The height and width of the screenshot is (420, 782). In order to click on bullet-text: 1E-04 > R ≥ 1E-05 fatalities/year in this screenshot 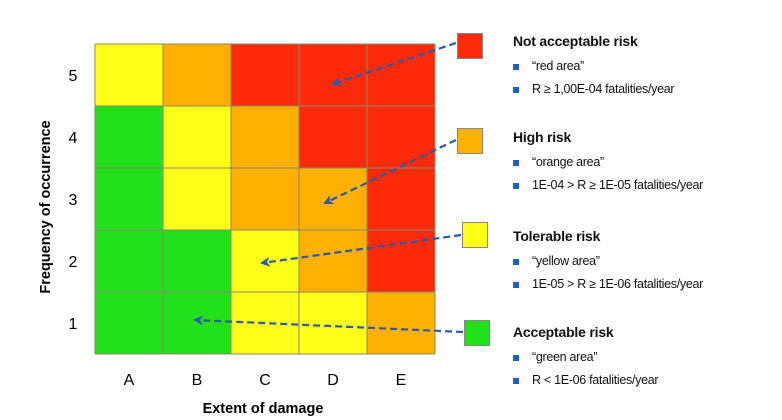, I will do `click(618, 185)`.